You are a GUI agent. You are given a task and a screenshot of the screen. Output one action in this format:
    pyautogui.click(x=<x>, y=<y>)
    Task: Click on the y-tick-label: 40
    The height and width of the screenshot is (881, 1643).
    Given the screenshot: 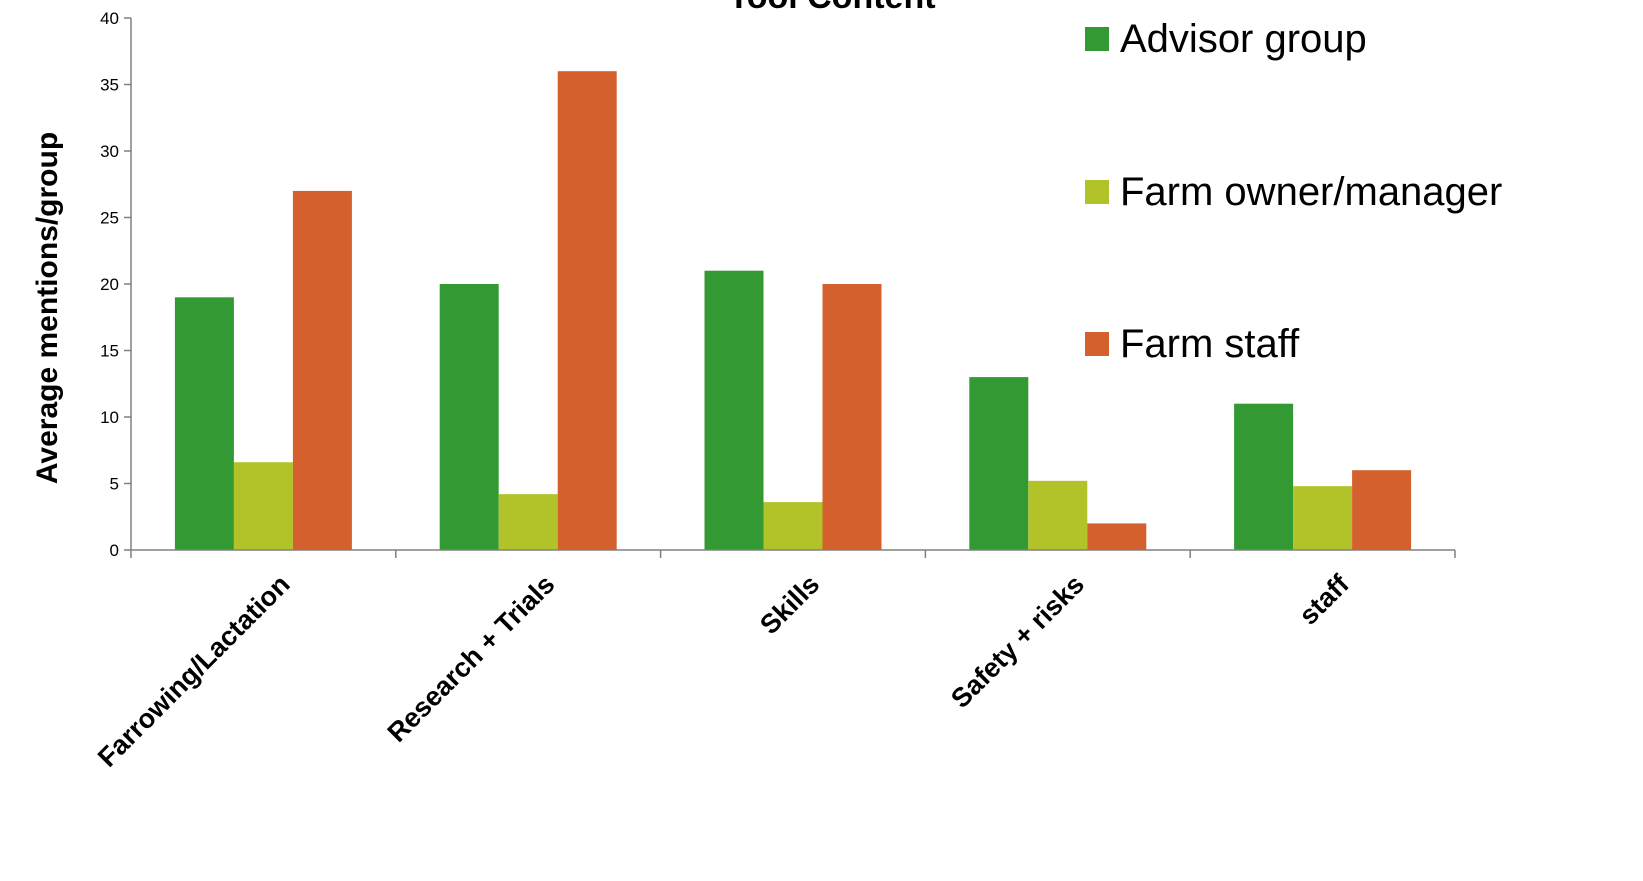 What is the action you would take?
    pyautogui.click(x=109, y=18)
    